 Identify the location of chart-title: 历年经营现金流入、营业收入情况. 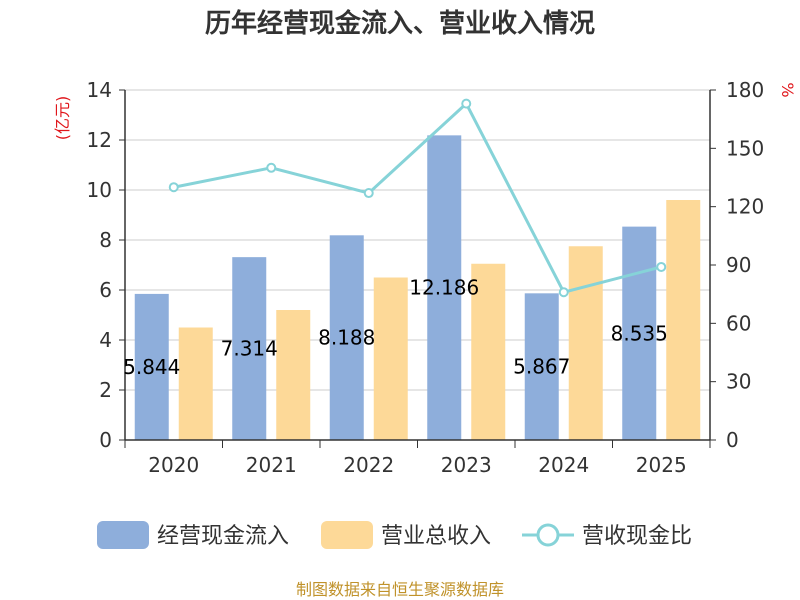
(400, 23).